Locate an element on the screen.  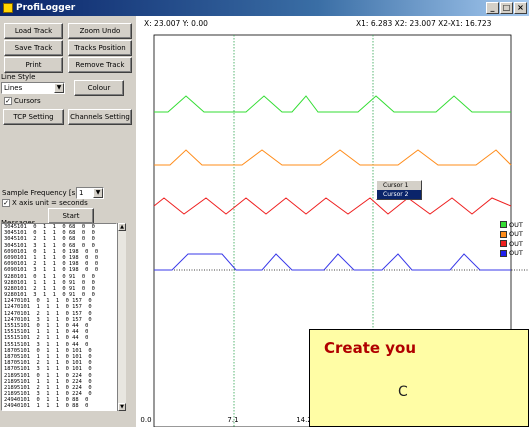
promo-title: Create you is located at coordinates (370, 348).